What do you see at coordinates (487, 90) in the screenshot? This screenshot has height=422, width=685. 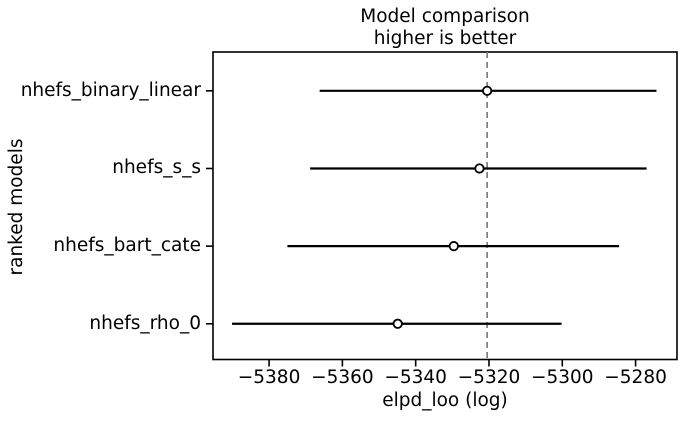 I see `point-marker-nhefs_binary_linear` at bounding box center [487, 90].